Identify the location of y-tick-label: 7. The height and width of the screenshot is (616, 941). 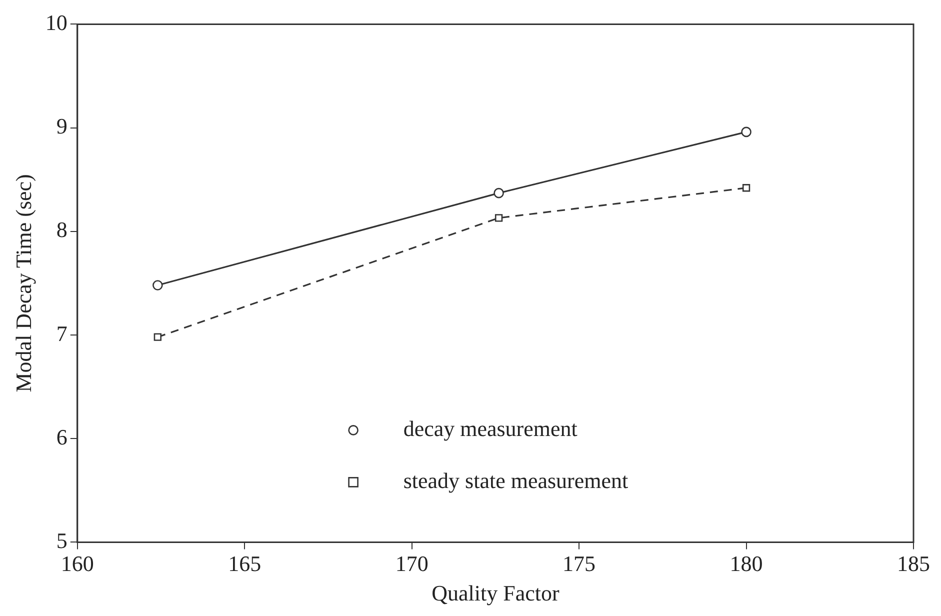
(62, 333).